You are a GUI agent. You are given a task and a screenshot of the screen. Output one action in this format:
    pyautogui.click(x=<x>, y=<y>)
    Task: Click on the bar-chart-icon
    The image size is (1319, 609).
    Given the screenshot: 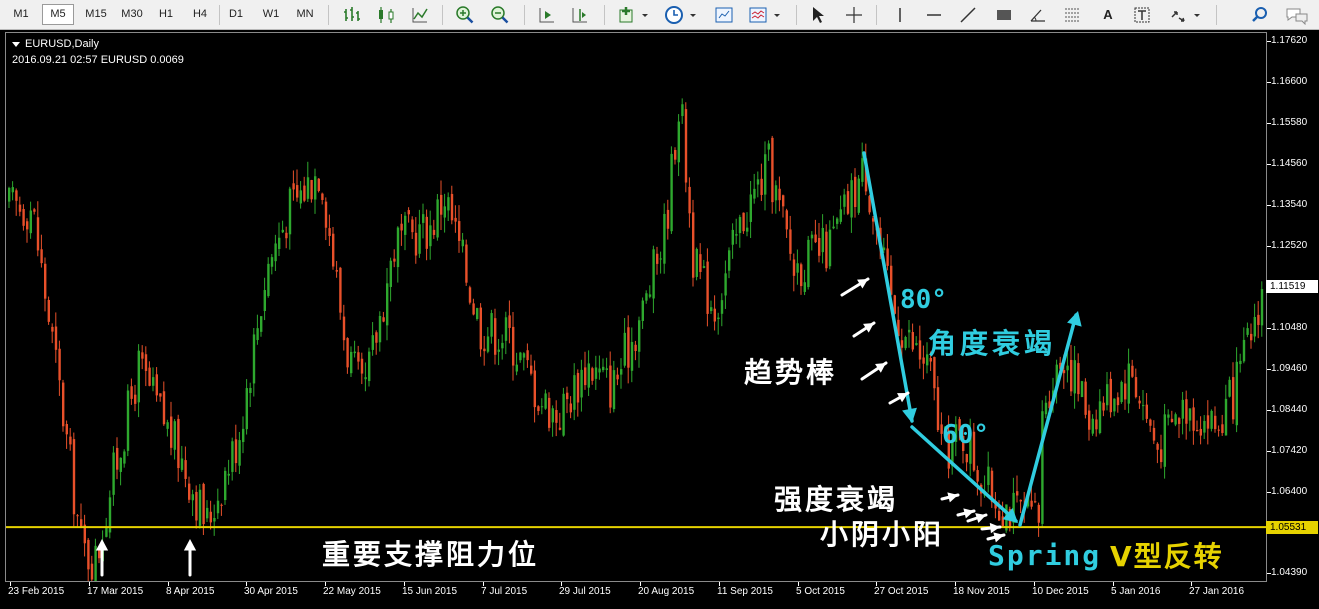 What is the action you would take?
    pyautogui.click(x=352, y=15)
    